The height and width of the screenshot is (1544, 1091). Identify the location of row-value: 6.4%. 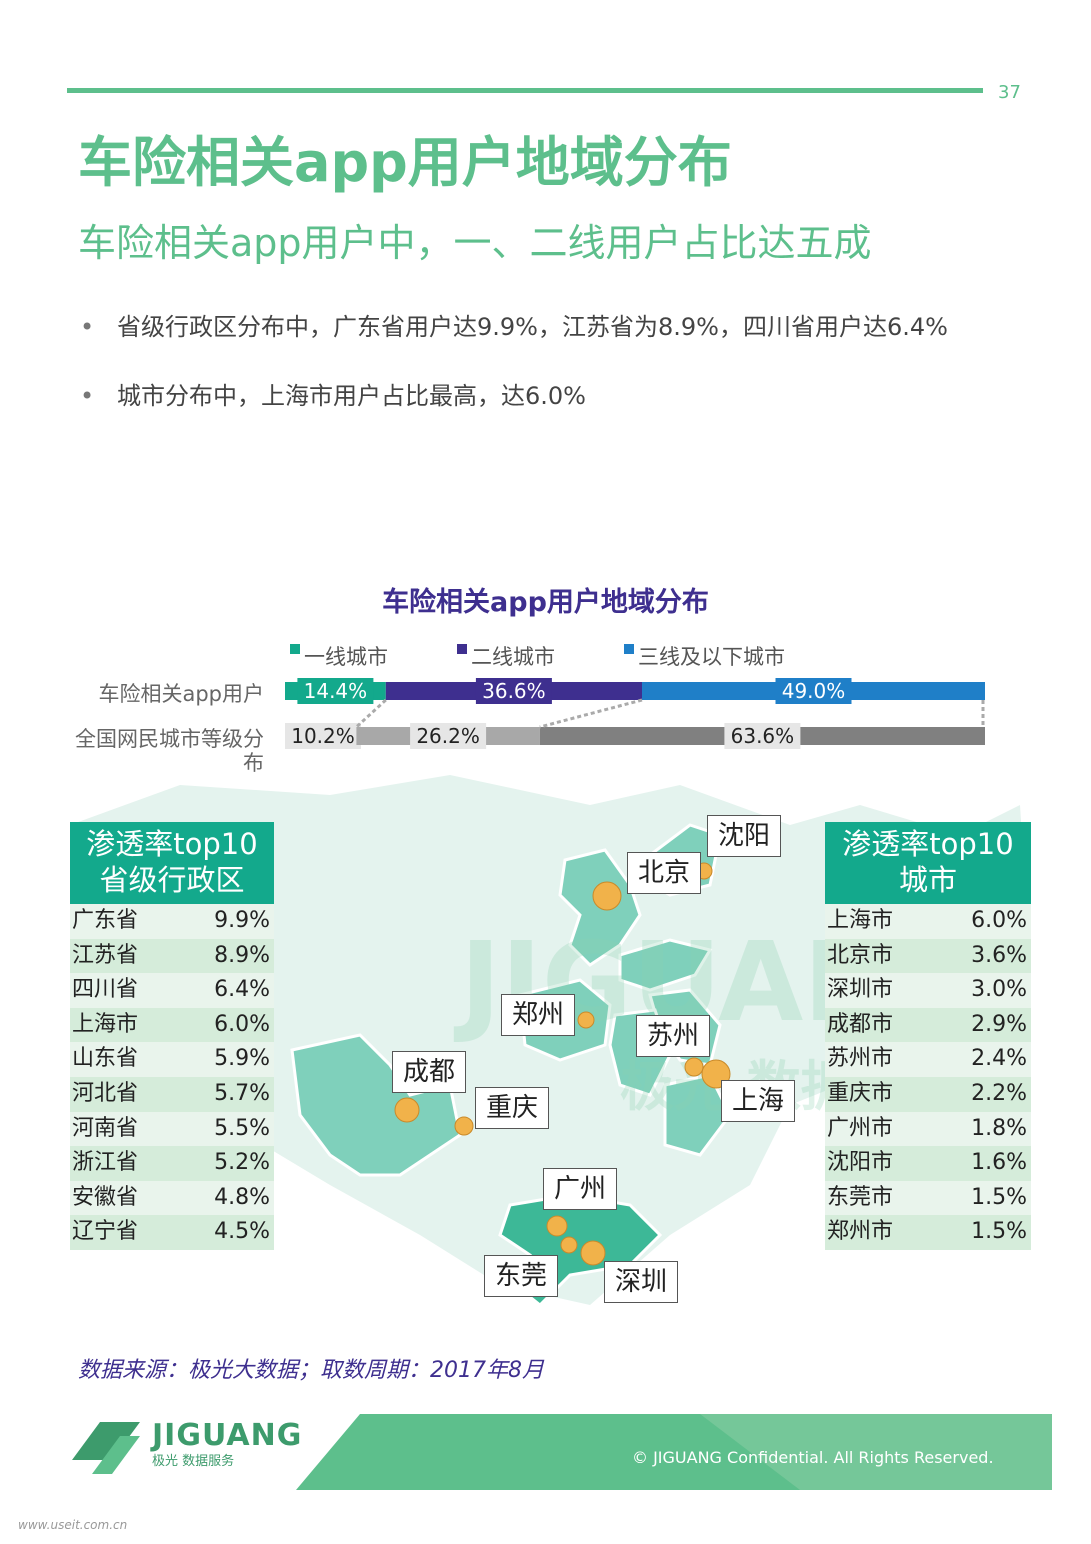
(242, 990).